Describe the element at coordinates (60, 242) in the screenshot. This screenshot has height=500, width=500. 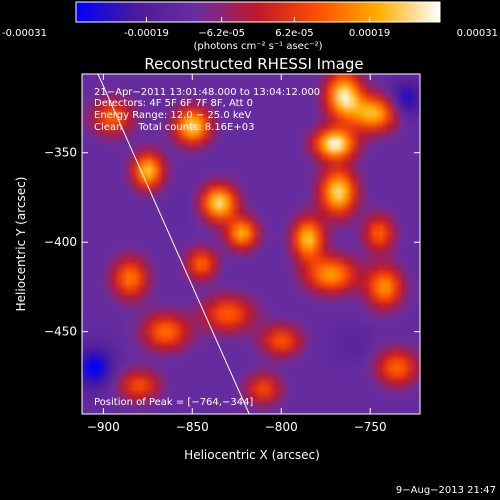
I see `y-tick-label: −400` at that location.